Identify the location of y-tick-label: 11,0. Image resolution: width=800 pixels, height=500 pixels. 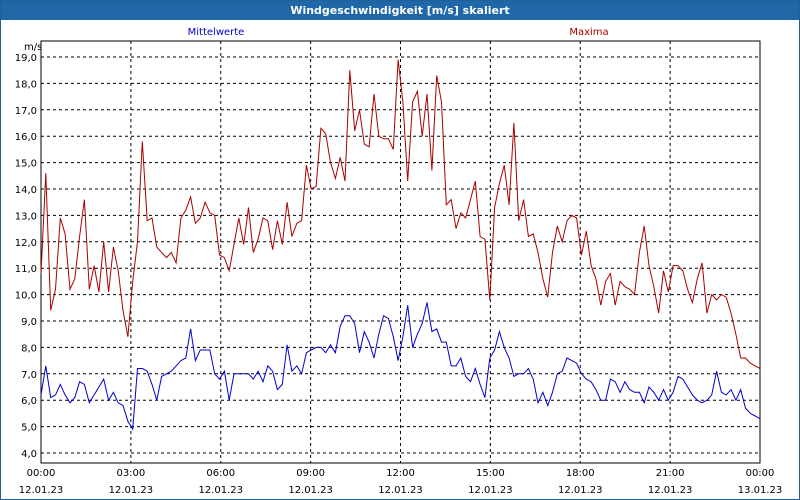
(26, 269).